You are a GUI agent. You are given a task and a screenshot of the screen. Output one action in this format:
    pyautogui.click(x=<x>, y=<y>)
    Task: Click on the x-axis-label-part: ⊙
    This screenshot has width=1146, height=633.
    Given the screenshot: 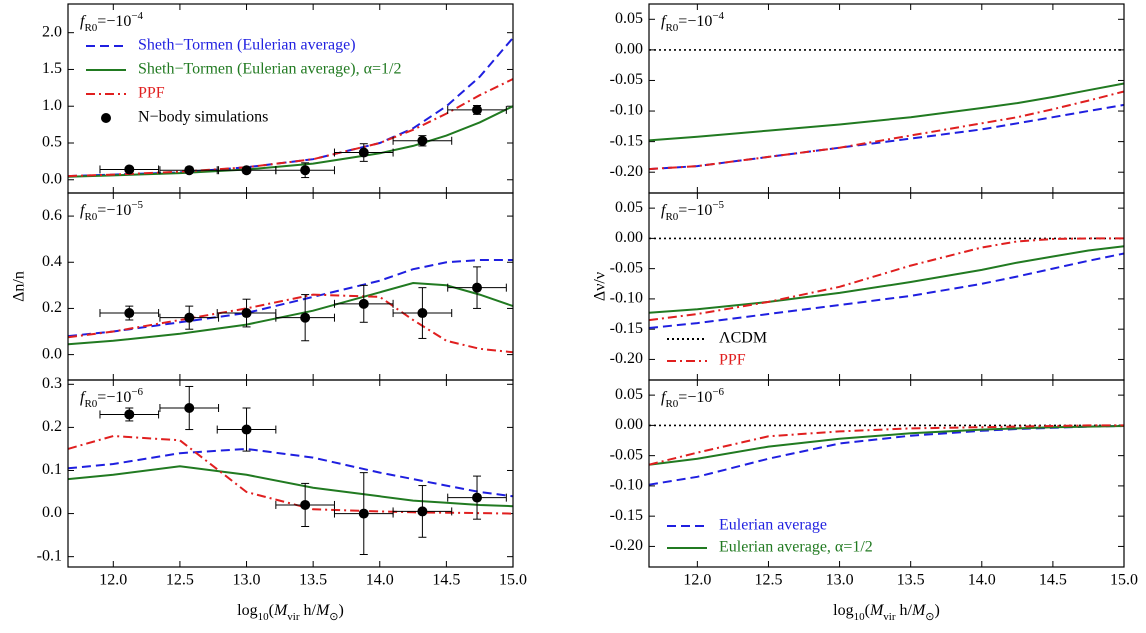 What is the action you would take?
    pyautogui.click(x=333, y=617)
    